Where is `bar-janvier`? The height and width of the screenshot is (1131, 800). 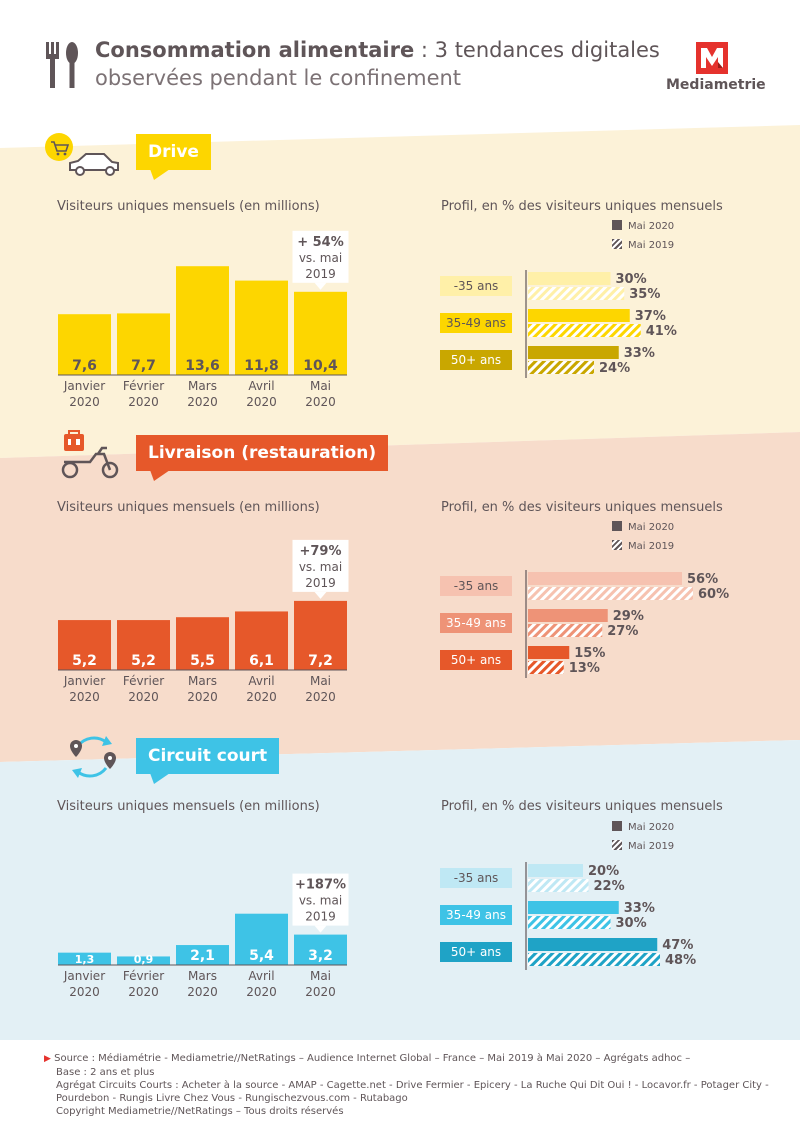 bar-janvier is located at coordinates (84, 344).